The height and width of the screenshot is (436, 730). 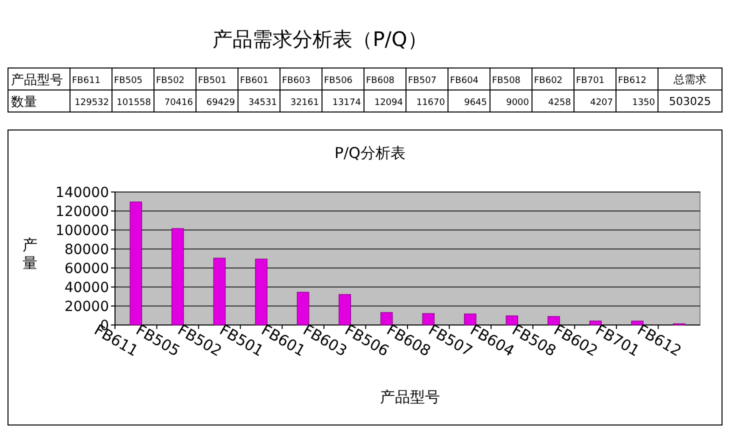 I want to click on data-label: 70416, so click(x=179, y=103).